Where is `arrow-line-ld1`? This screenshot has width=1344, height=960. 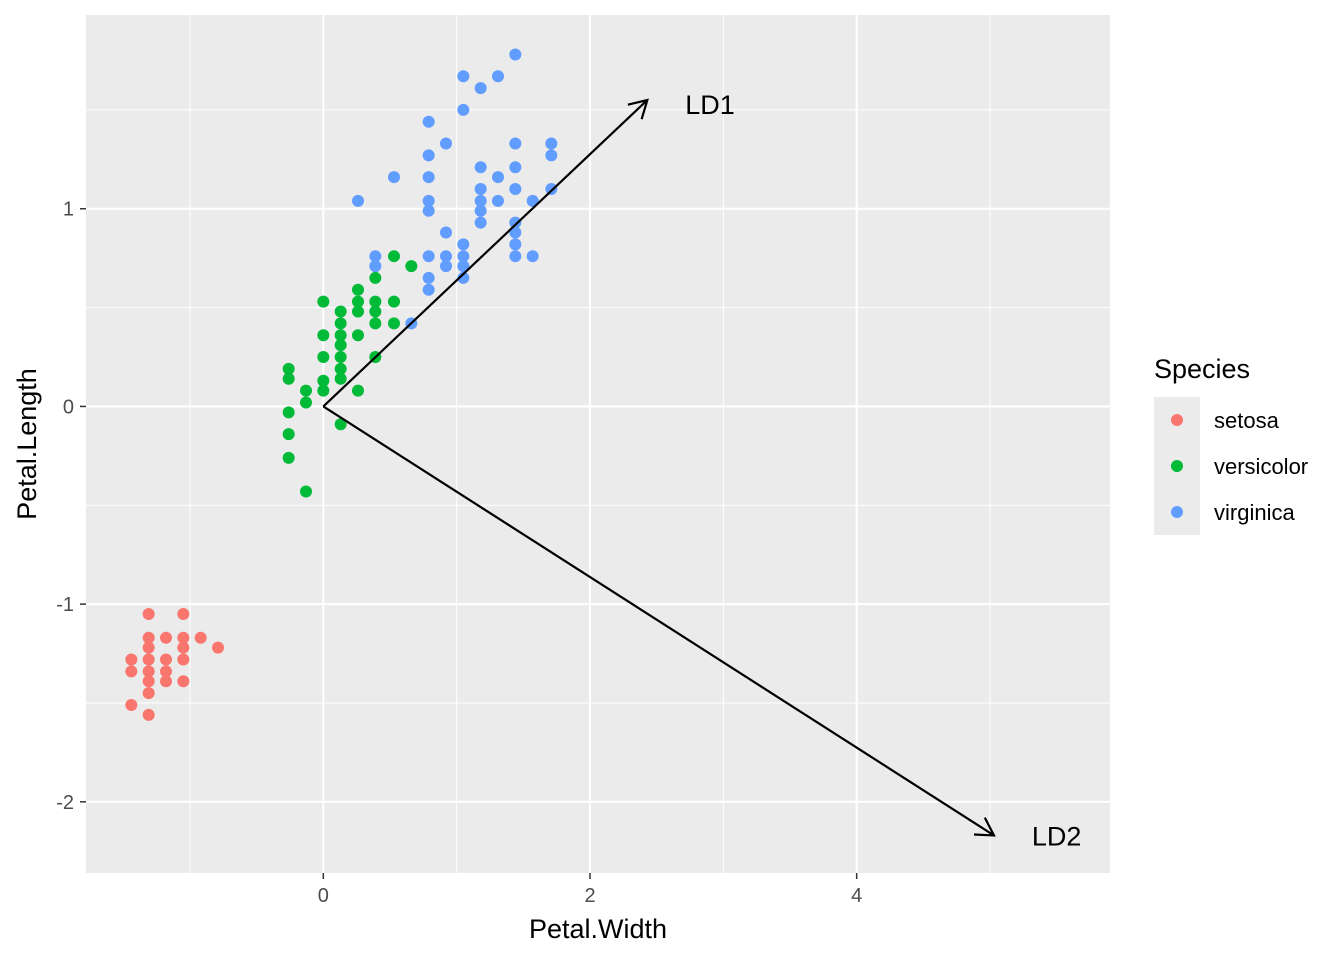 arrow-line-ld1 is located at coordinates (485, 253).